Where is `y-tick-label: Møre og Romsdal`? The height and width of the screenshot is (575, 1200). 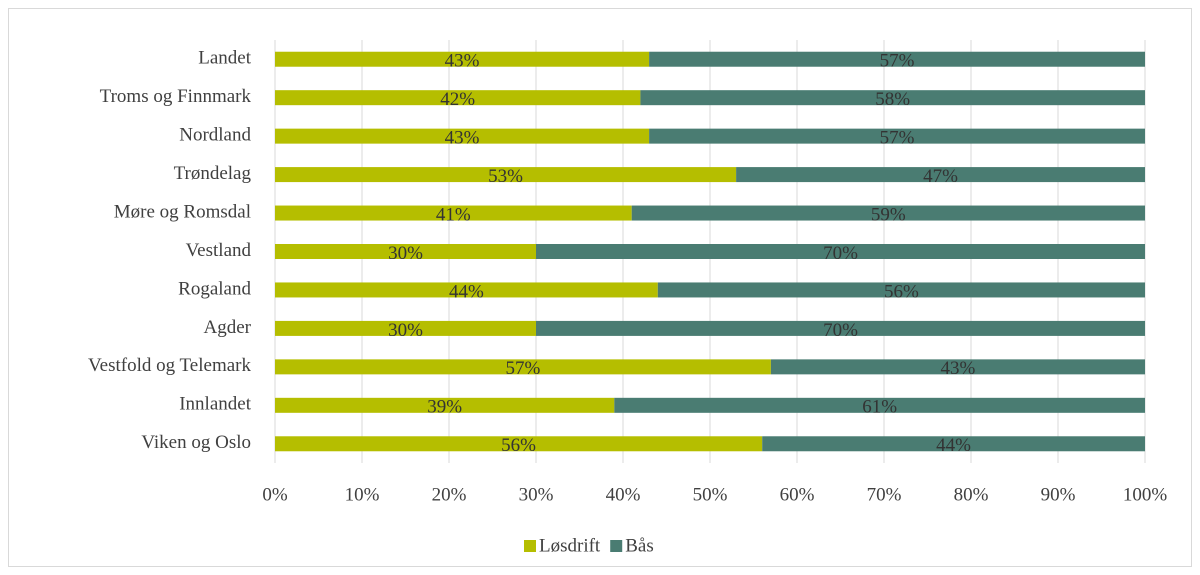 y-tick-label: Møre og Romsdal is located at coordinates (182, 211).